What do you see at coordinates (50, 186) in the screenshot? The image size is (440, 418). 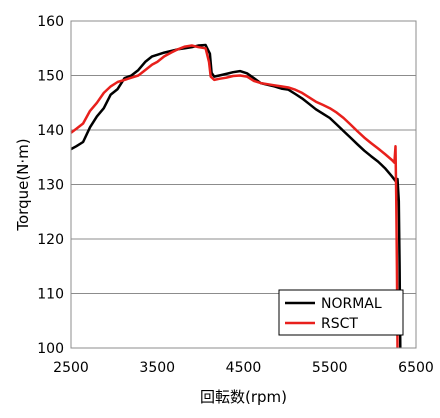 I see `y-tick-label-130: 130` at bounding box center [50, 186].